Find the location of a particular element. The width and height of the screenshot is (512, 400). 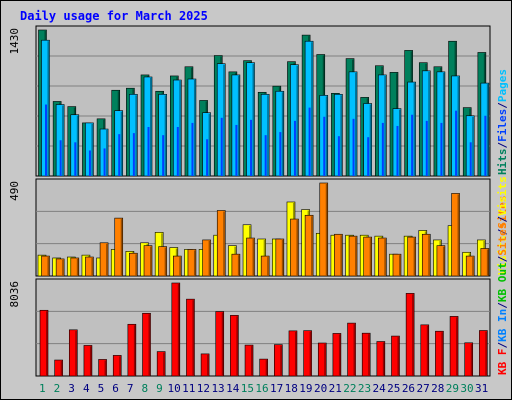

x-tick-label: 22 is located at coordinates (349, 388).